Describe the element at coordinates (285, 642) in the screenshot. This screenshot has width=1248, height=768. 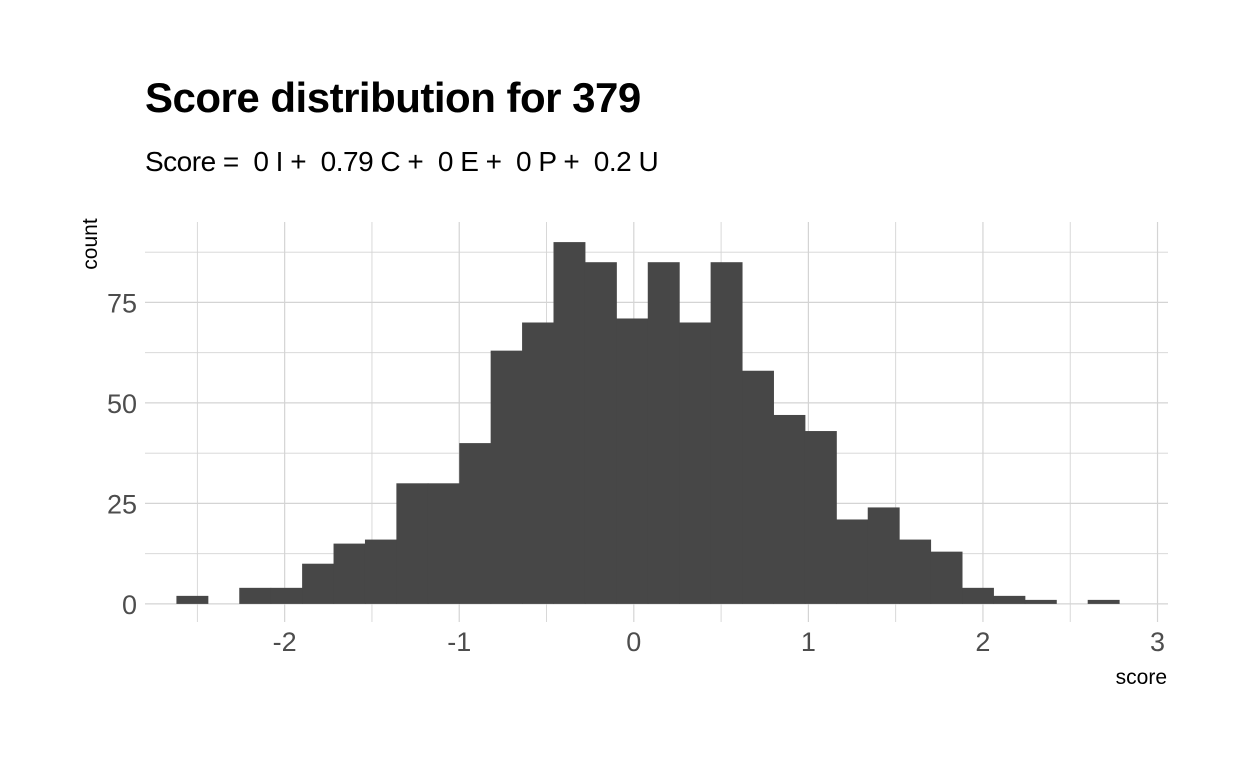
I see `x-tick-label: -2` at that location.